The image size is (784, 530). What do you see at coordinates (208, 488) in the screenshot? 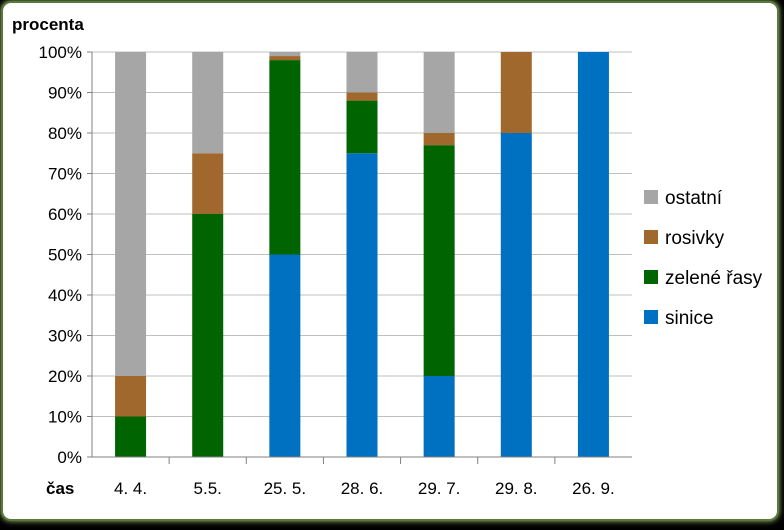
I see `x-tick-label: 5.5.` at bounding box center [208, 488].